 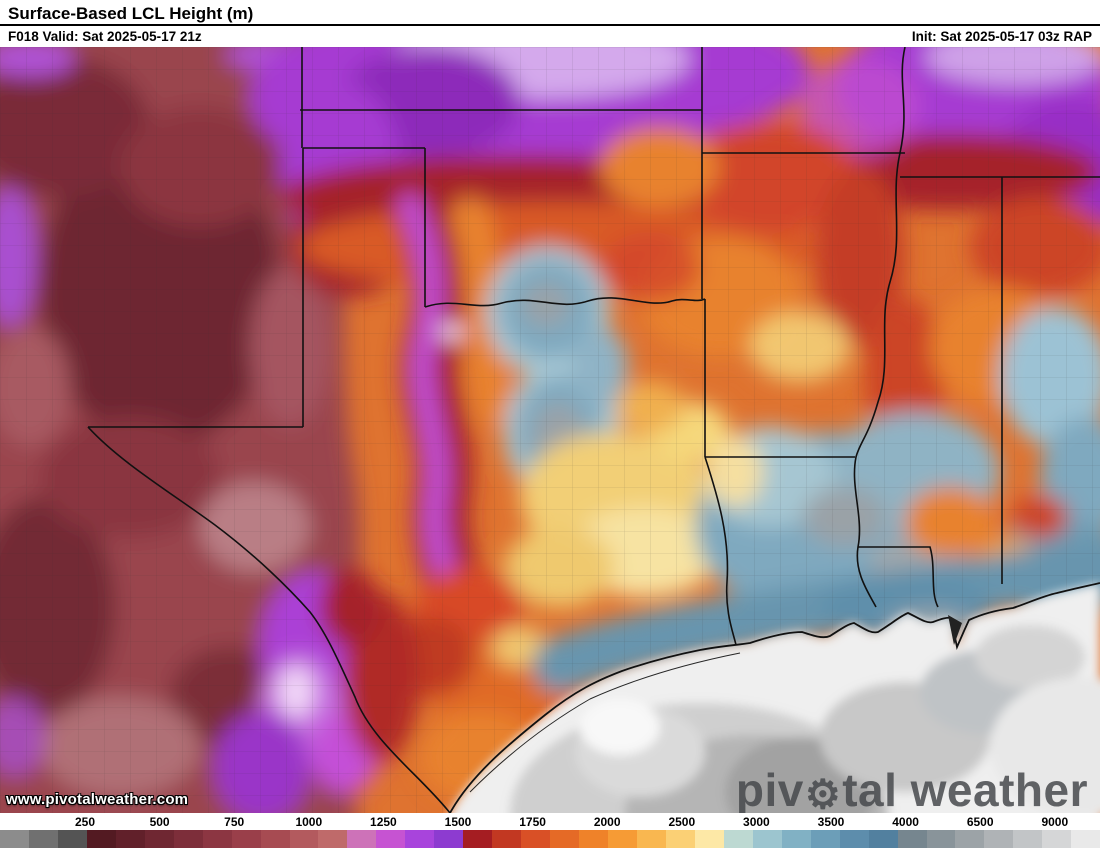 What do you see at coordinates (565, 302) in the screenshot?
I see `red-river-border` at bounding box center [565, 302].